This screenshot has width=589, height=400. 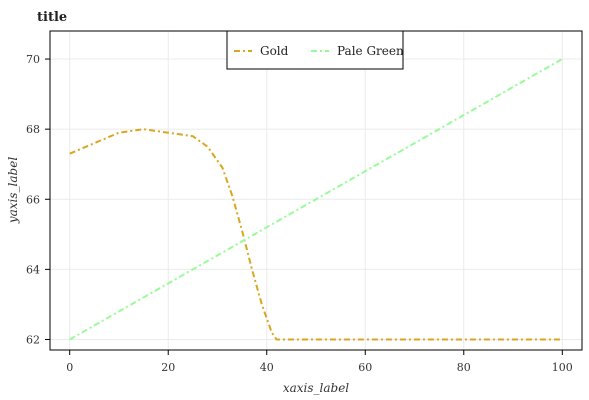 I want to click on x-tick-label: 40, so click(x=267, y=367).